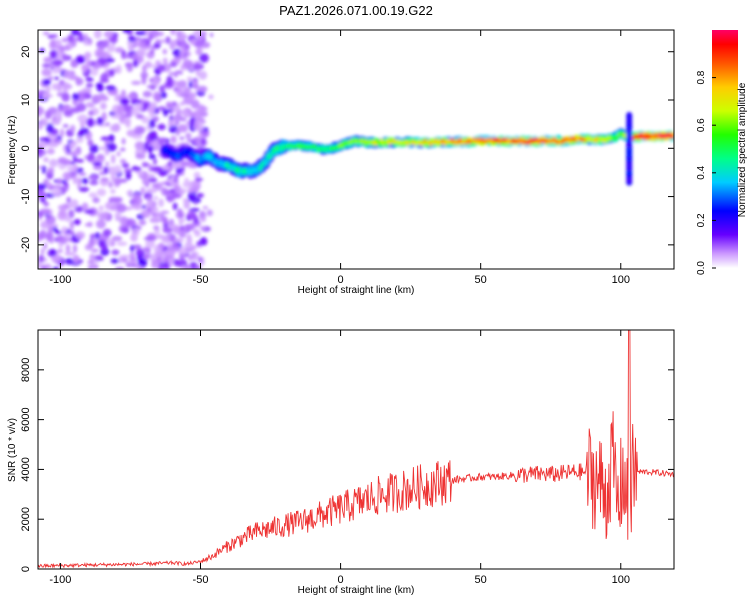 Image resolution: width=750 pixels, height=600 pixels. What do you see at coordinates (26, 100) in the screenshot?
I see `y-tick-label: 10` at bounding box center [26, 100].